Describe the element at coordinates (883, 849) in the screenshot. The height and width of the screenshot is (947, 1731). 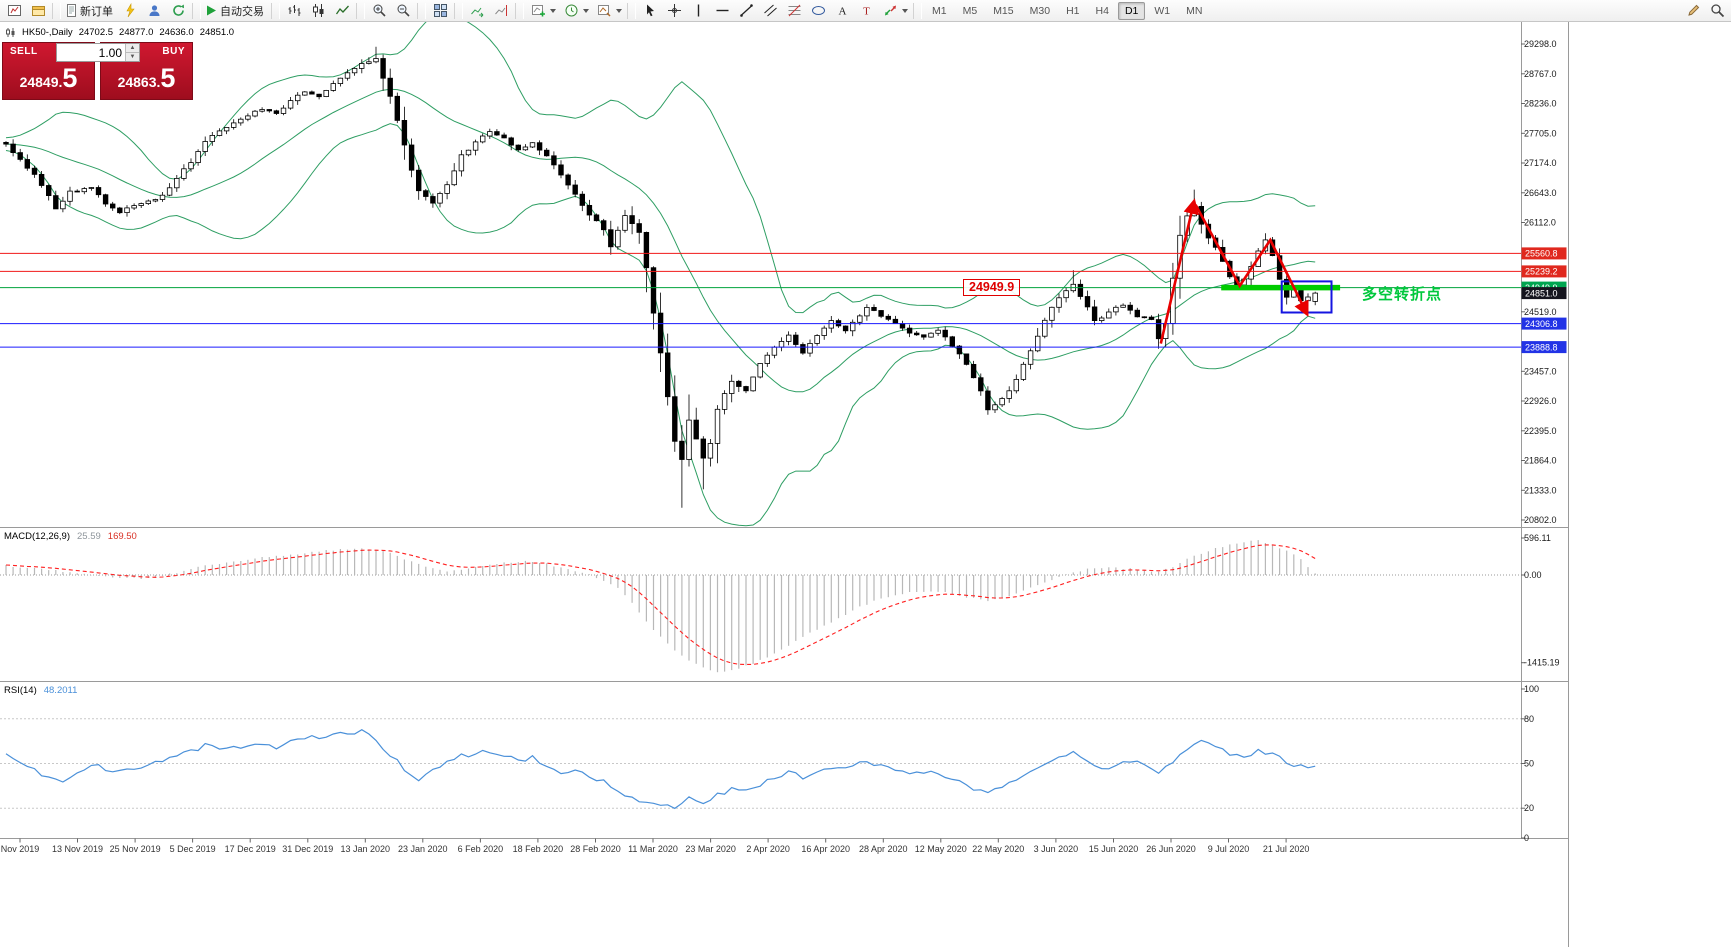
I see `svg-text: 28 Apr 2020` at that location.